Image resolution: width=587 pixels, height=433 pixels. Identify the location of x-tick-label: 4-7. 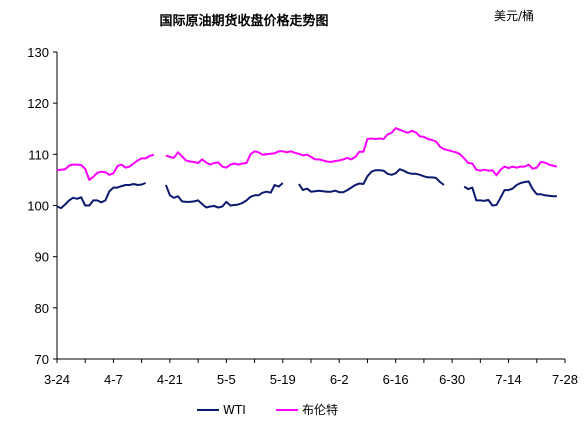
(113, 379).